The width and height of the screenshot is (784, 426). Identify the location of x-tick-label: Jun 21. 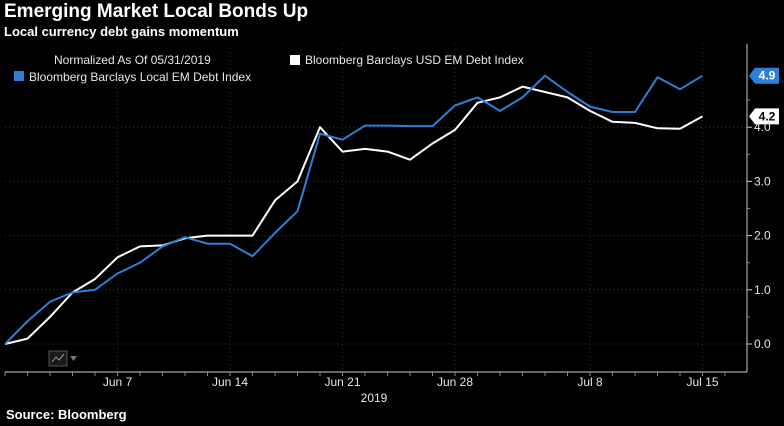
(342, 382).